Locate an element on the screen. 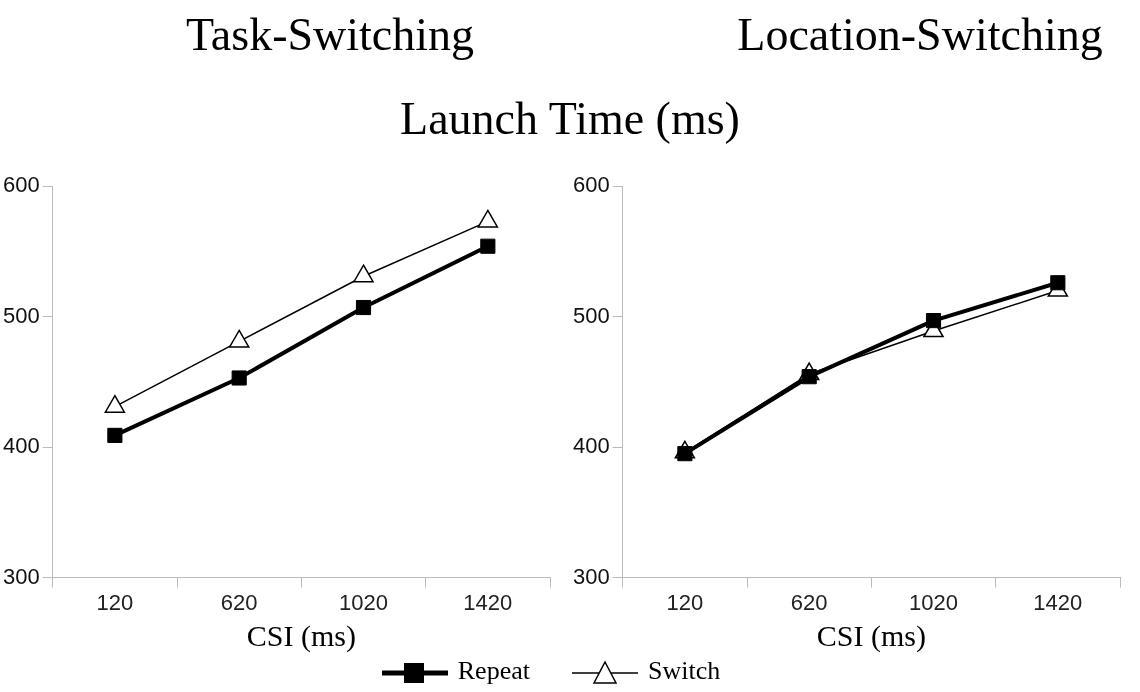  legend-label: Switch is located at coordinates (684, 670).